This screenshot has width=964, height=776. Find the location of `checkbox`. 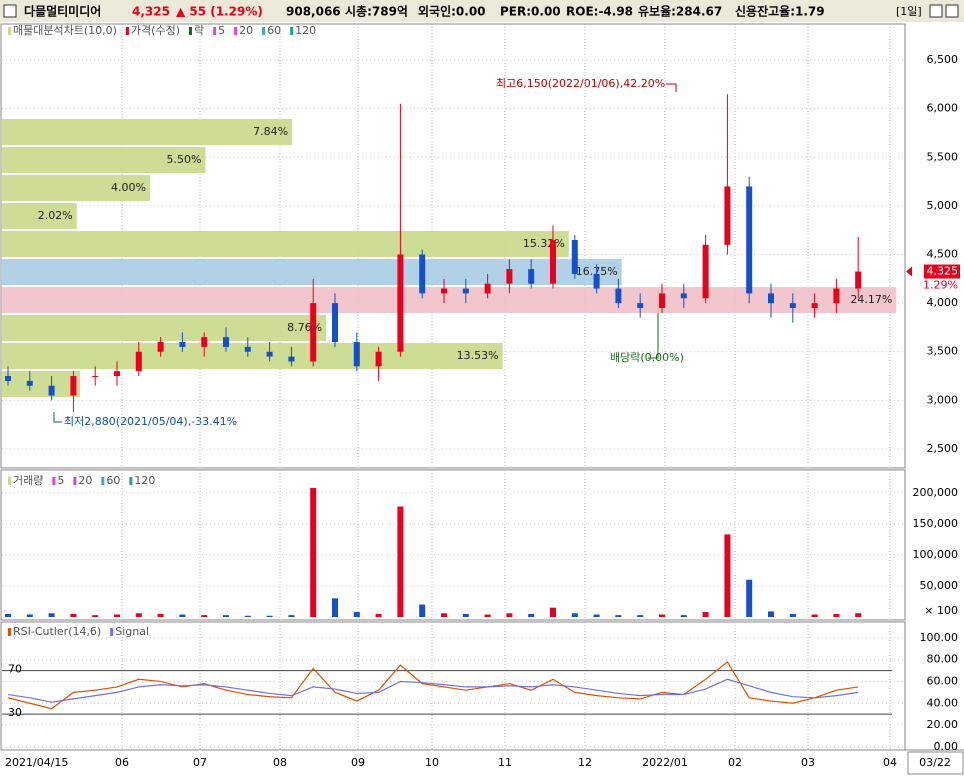

checkbox is located at coordinates (10, 11).